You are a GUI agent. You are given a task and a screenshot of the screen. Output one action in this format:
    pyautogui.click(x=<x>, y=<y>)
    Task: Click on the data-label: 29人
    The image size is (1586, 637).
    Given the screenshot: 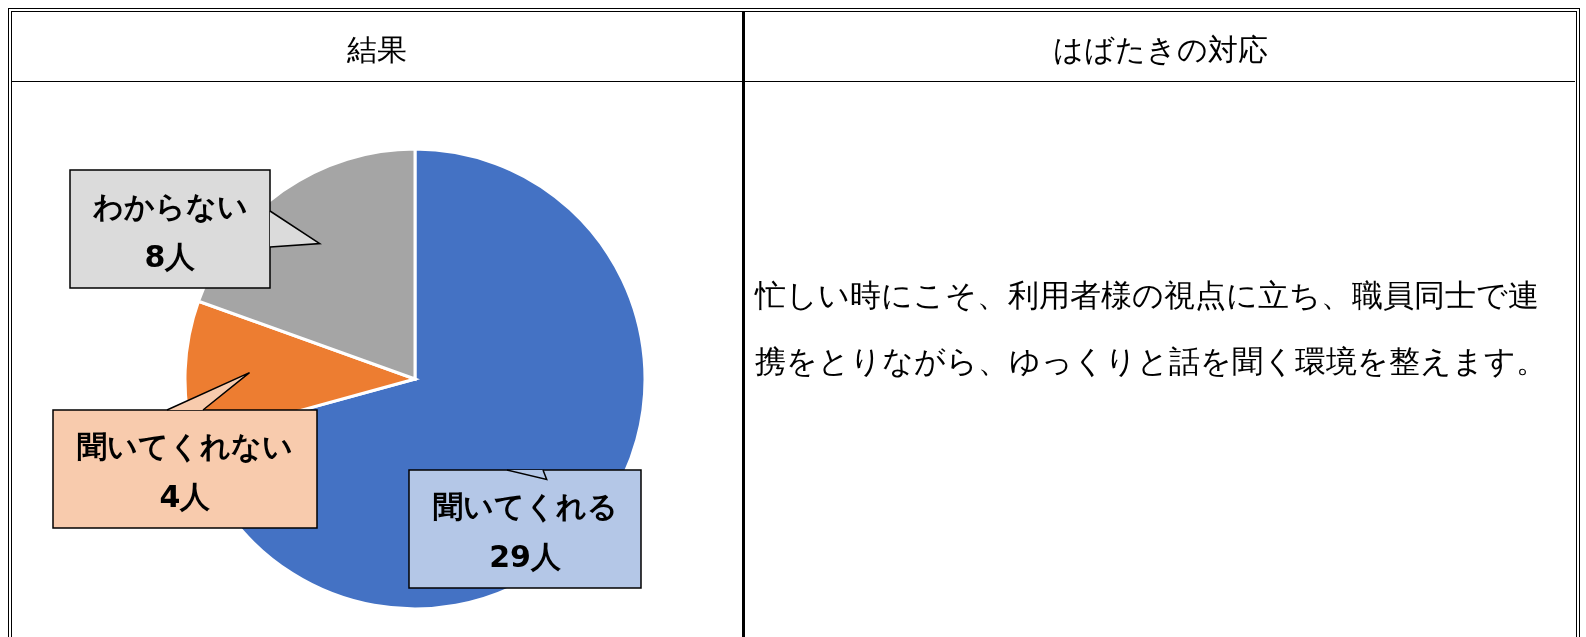 What is the action you would take?
    pyautogui.click(x=525, y=556)
    